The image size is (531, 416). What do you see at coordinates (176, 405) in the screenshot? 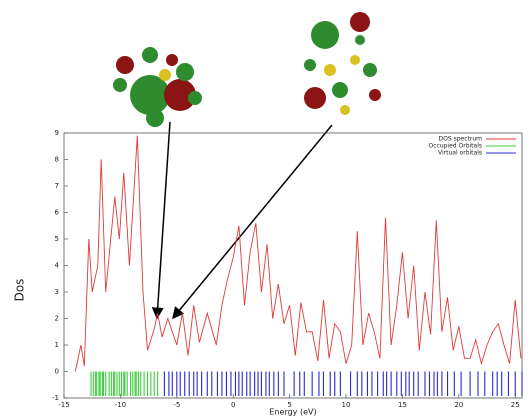
I see `x-tick-label: -5` at bounding box center [176, 405].